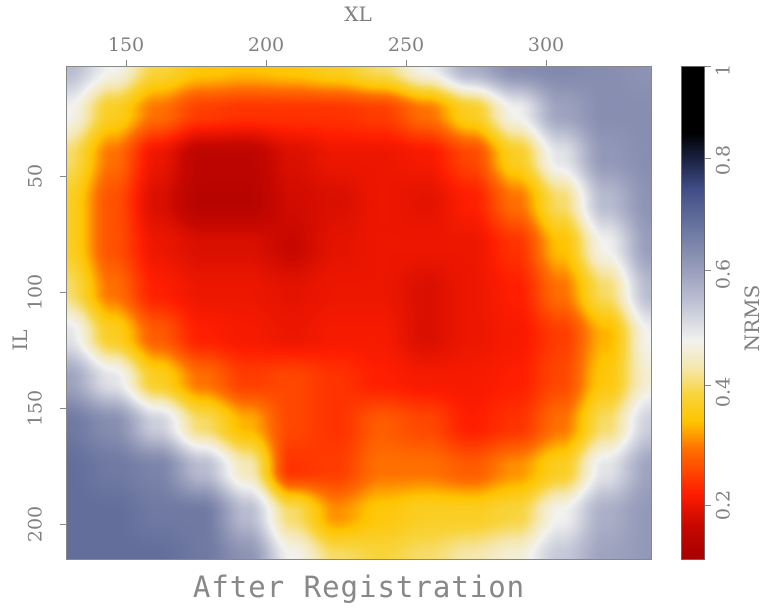 This screenshot has width=768, height=608. I want to click on y-tick-label: 50, so click(35, 176).